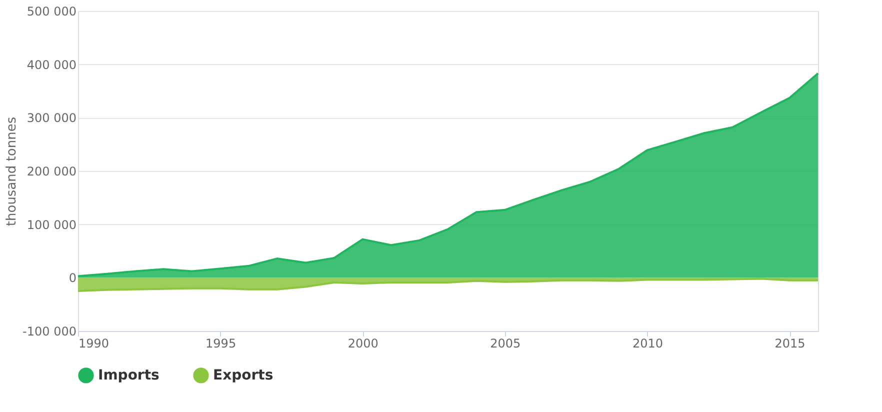 This screenshot has height=412, width=882. What do you see at coordinates (51, 225) in the screenshot?
I see `y-tick-label: 100 000` at bounding box center [51, 225].